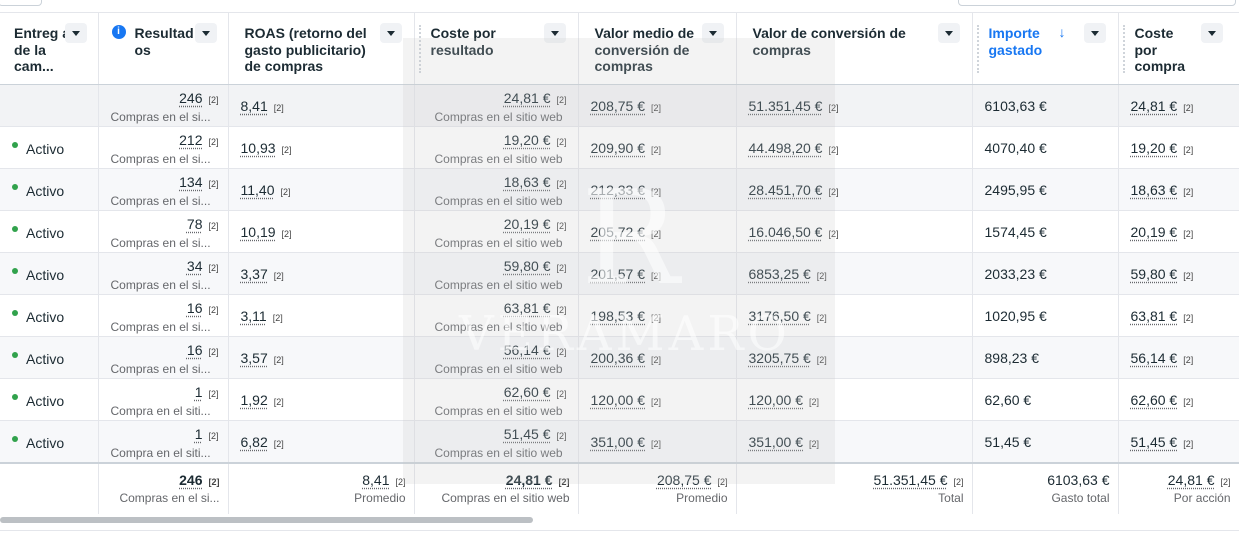  What do you see at coordinates (1154, 148) in the screenshot?
I see `cpp-value: 19,20 €` at bounding box center [1154, 148].